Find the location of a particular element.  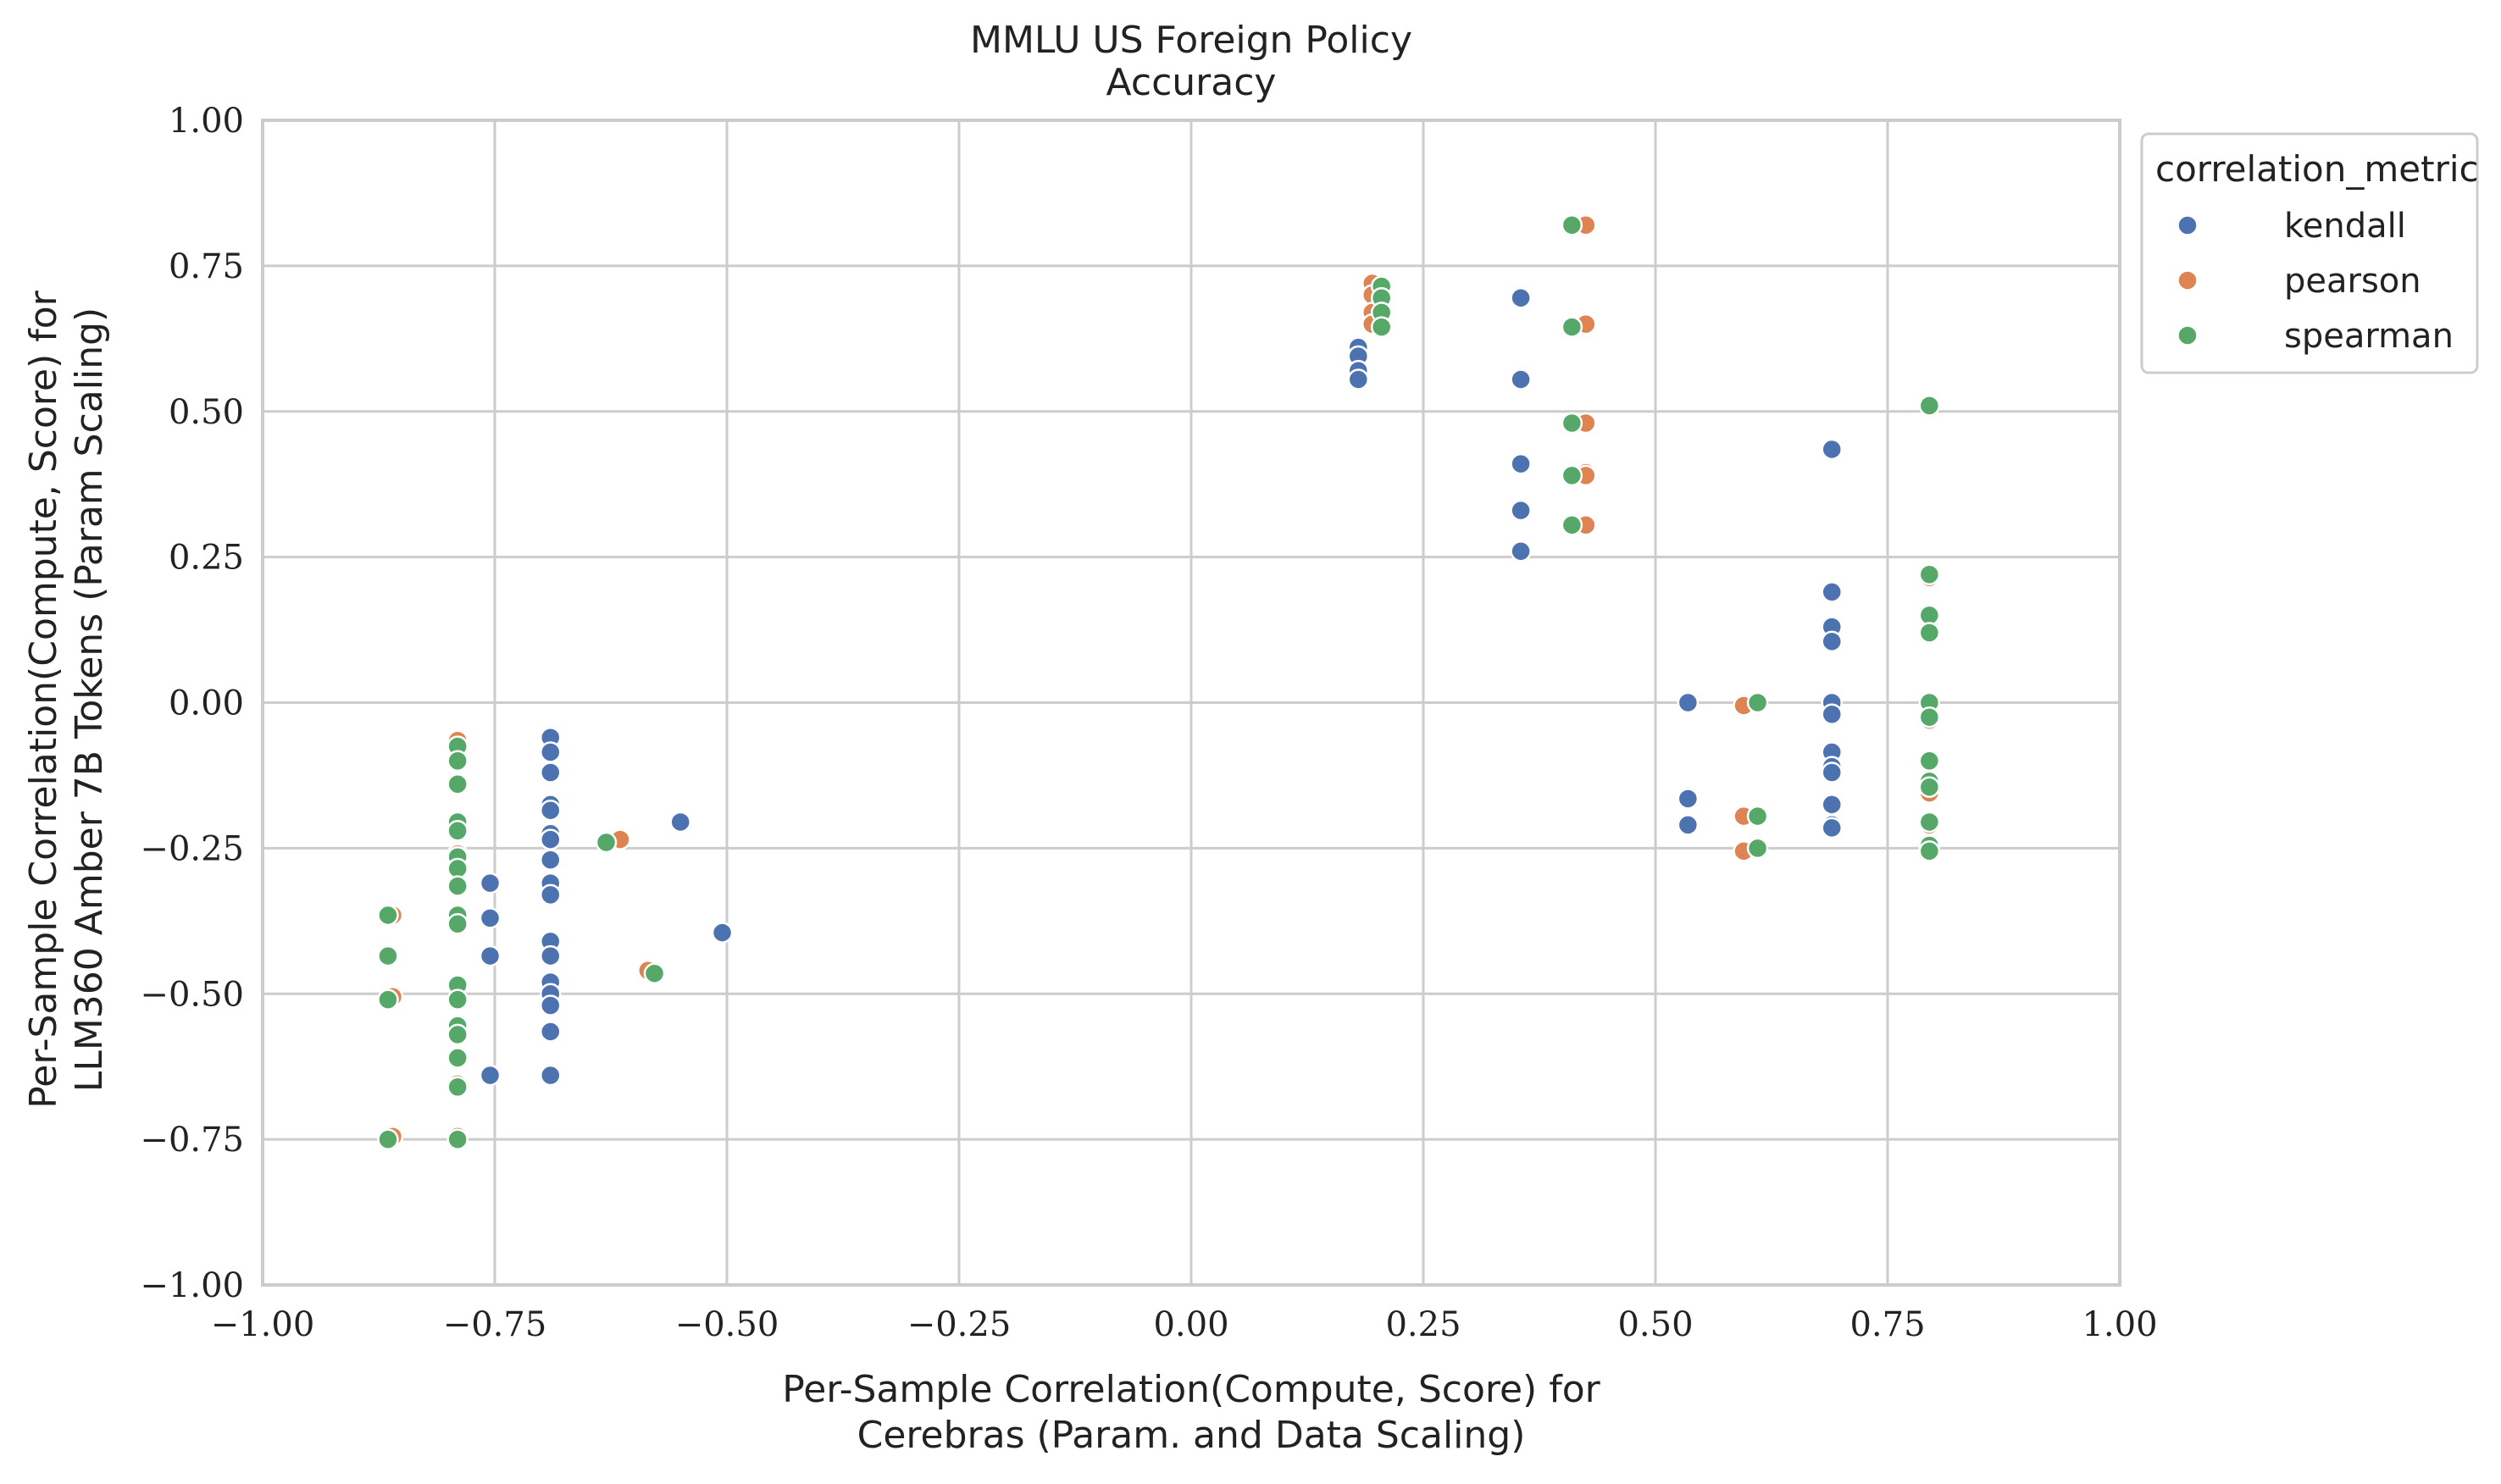

y-tick-label: −0.75 is located at coordinates (192, 1140).